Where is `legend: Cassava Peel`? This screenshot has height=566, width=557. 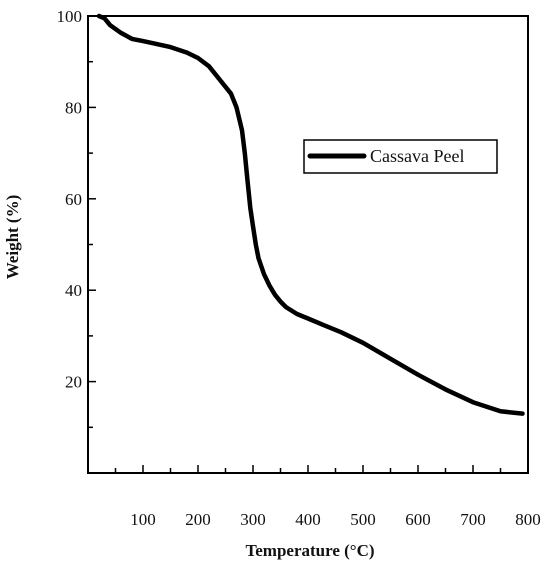 legend: Cassava Peel is located at coordinates (400, 156).